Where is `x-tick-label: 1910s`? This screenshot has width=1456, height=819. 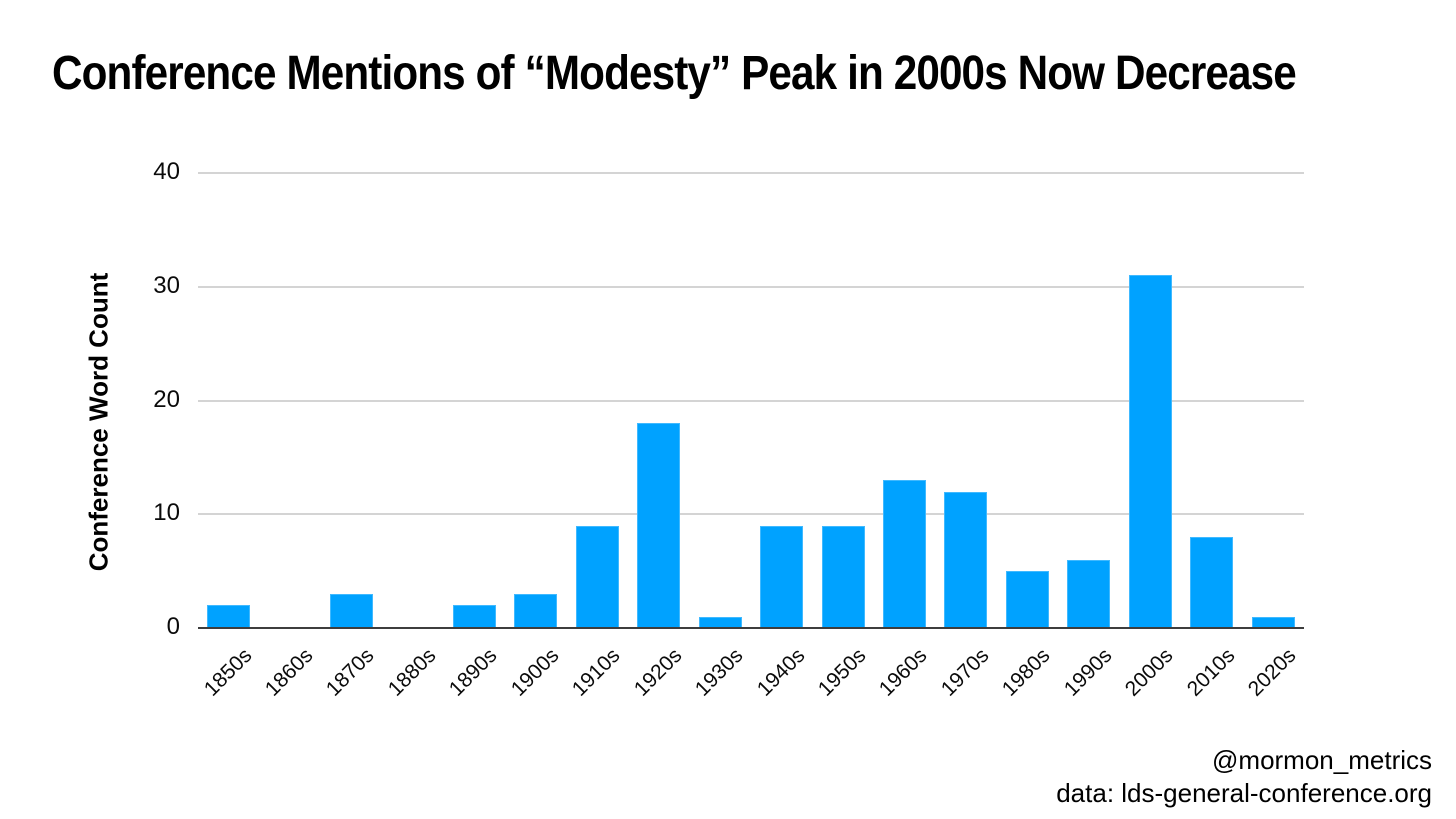
x-tick-label: 1910s is located at coordinates (596, 672).